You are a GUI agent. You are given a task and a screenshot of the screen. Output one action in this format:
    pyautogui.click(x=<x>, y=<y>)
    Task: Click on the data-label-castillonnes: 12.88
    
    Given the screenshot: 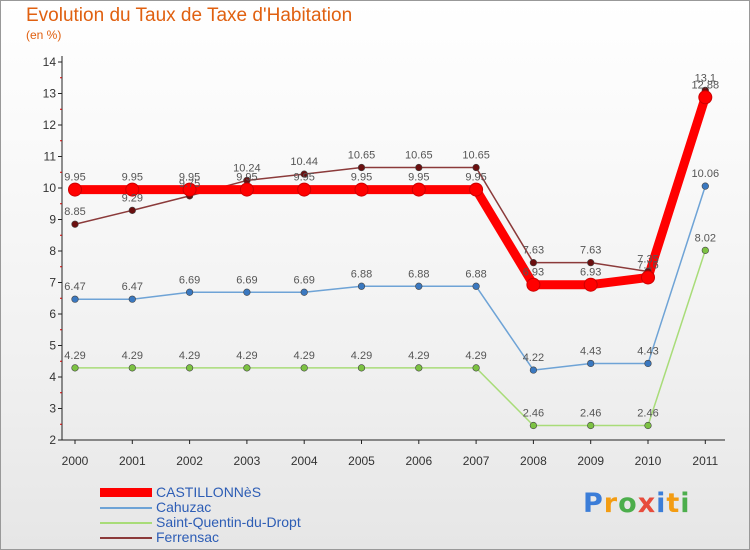 What is the action you would take?
    pyautogui.click(x=706, y=85)
    